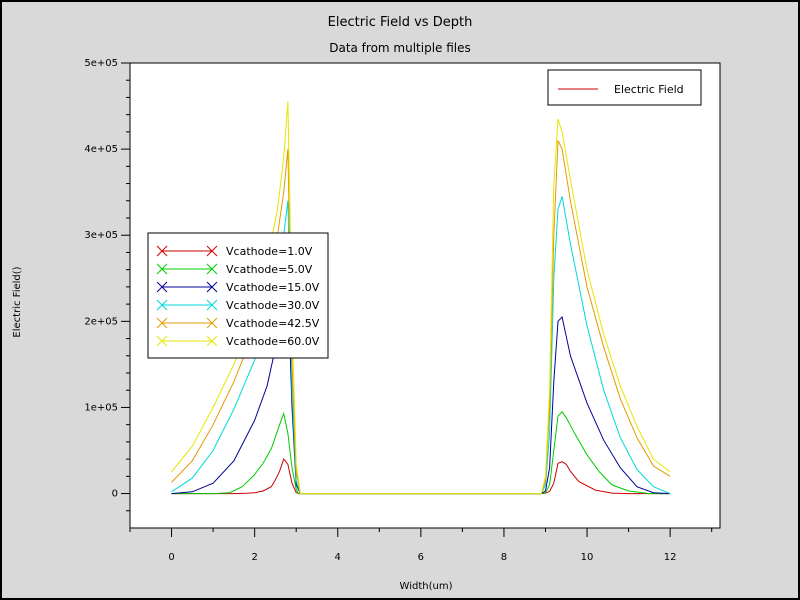  Describe the element at coordinates (269, 251) in the screenshot. I see `legend-label: Vcathode=1.0V` at that location.